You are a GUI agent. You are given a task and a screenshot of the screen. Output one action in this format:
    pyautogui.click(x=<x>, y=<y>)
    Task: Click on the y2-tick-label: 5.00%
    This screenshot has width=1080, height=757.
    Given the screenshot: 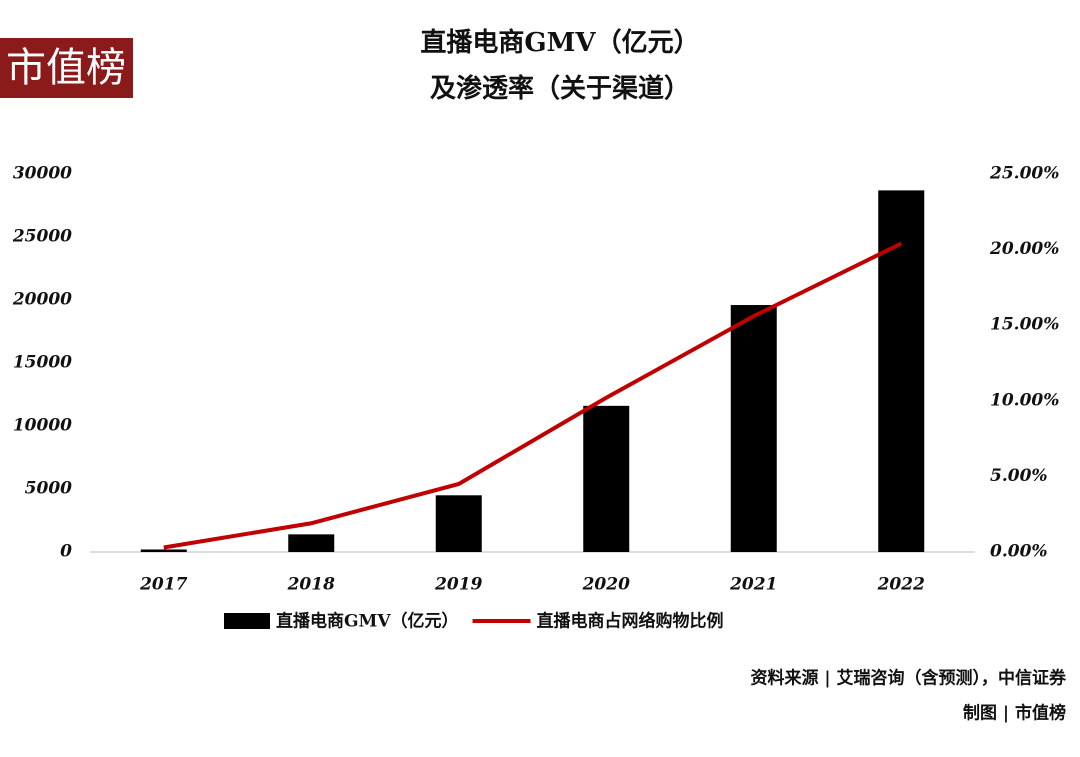 What is the action you would take?
    pyautogui.click(x=1019, y=476)
    